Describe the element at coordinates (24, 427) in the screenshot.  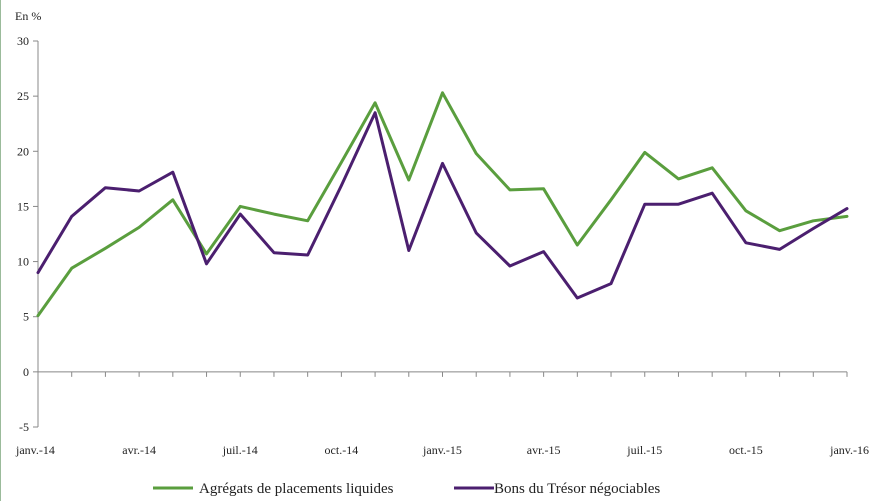
I see `y-tick-label: -5` at that location.